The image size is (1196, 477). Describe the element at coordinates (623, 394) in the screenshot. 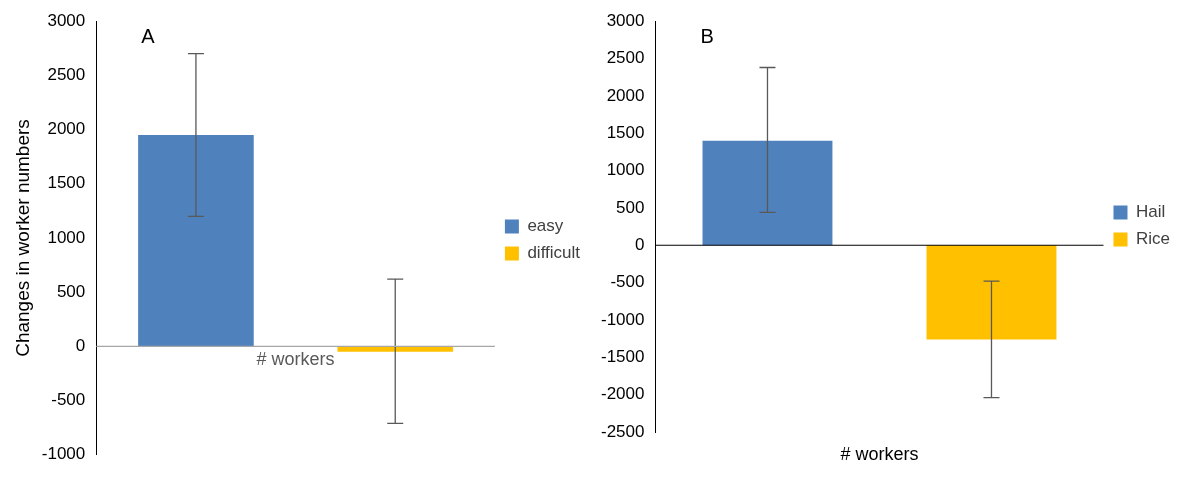

I see `y-tick-label: -2000` at that location.